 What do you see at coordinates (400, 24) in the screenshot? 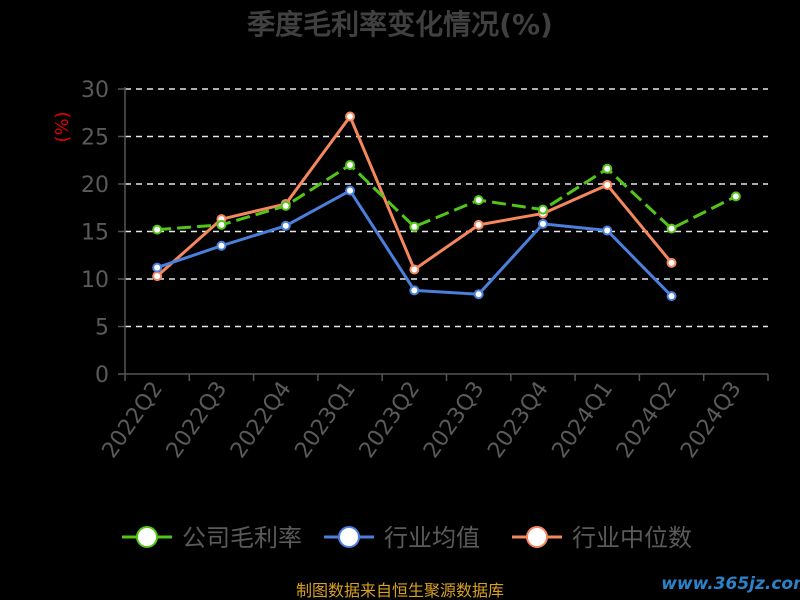
I see `chart-title: 季度毛利率变化情况(%)` at bounding box center [400, 24].